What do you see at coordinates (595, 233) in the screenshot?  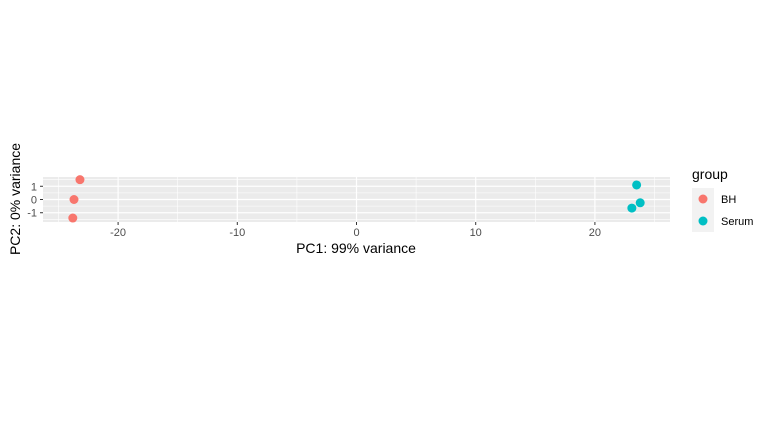 I see `x-tick-label: 20` at bounding box center [595, 233].